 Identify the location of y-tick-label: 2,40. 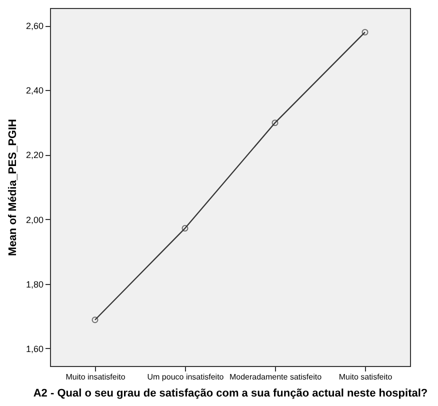
(35, 91).